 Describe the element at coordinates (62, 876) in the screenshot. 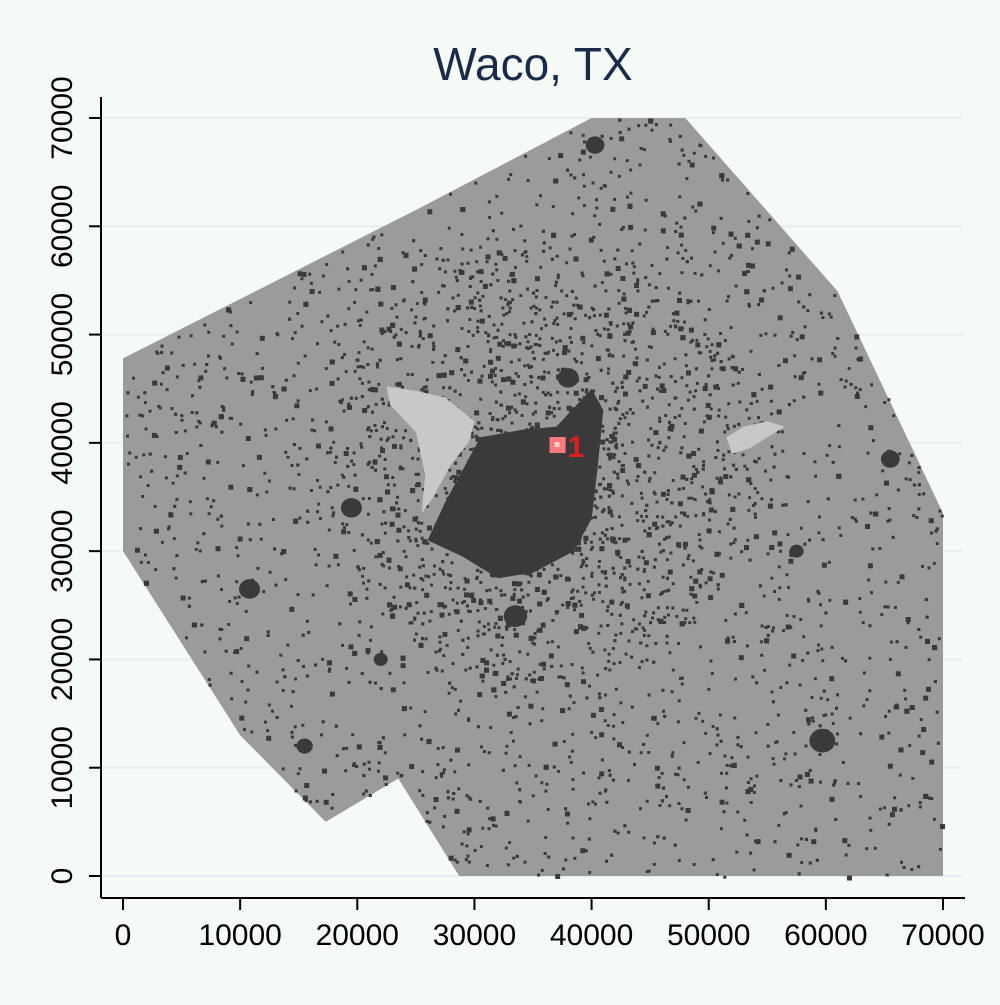

I see `y-tick-label: 0` at that location.